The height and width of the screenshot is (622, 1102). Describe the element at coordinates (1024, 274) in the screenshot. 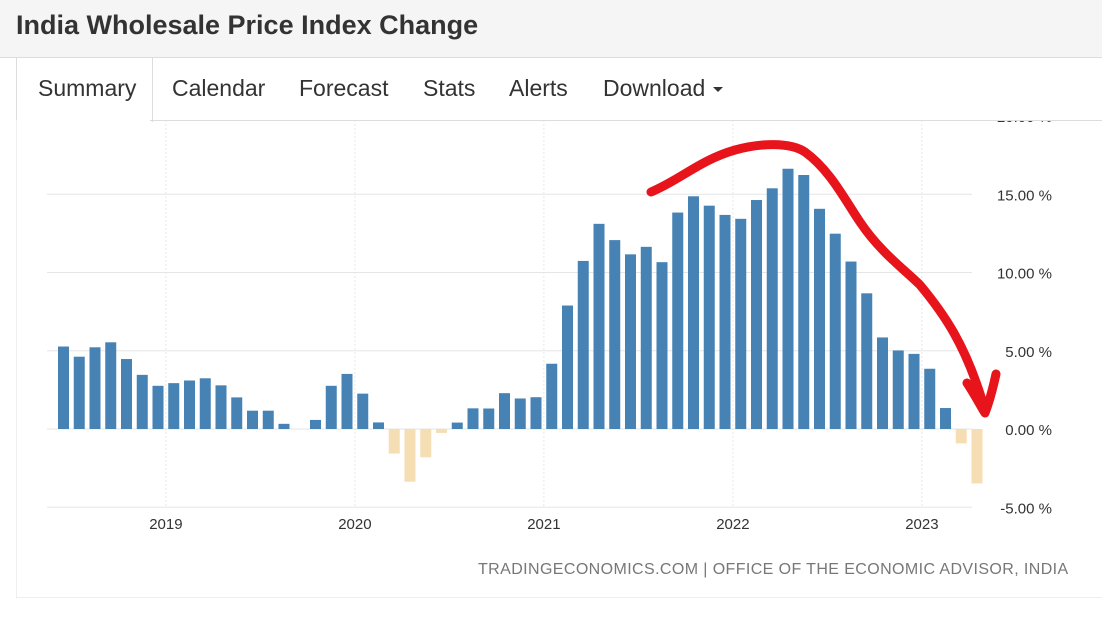

I see `y-tick-label: 10.00 %` at that location.